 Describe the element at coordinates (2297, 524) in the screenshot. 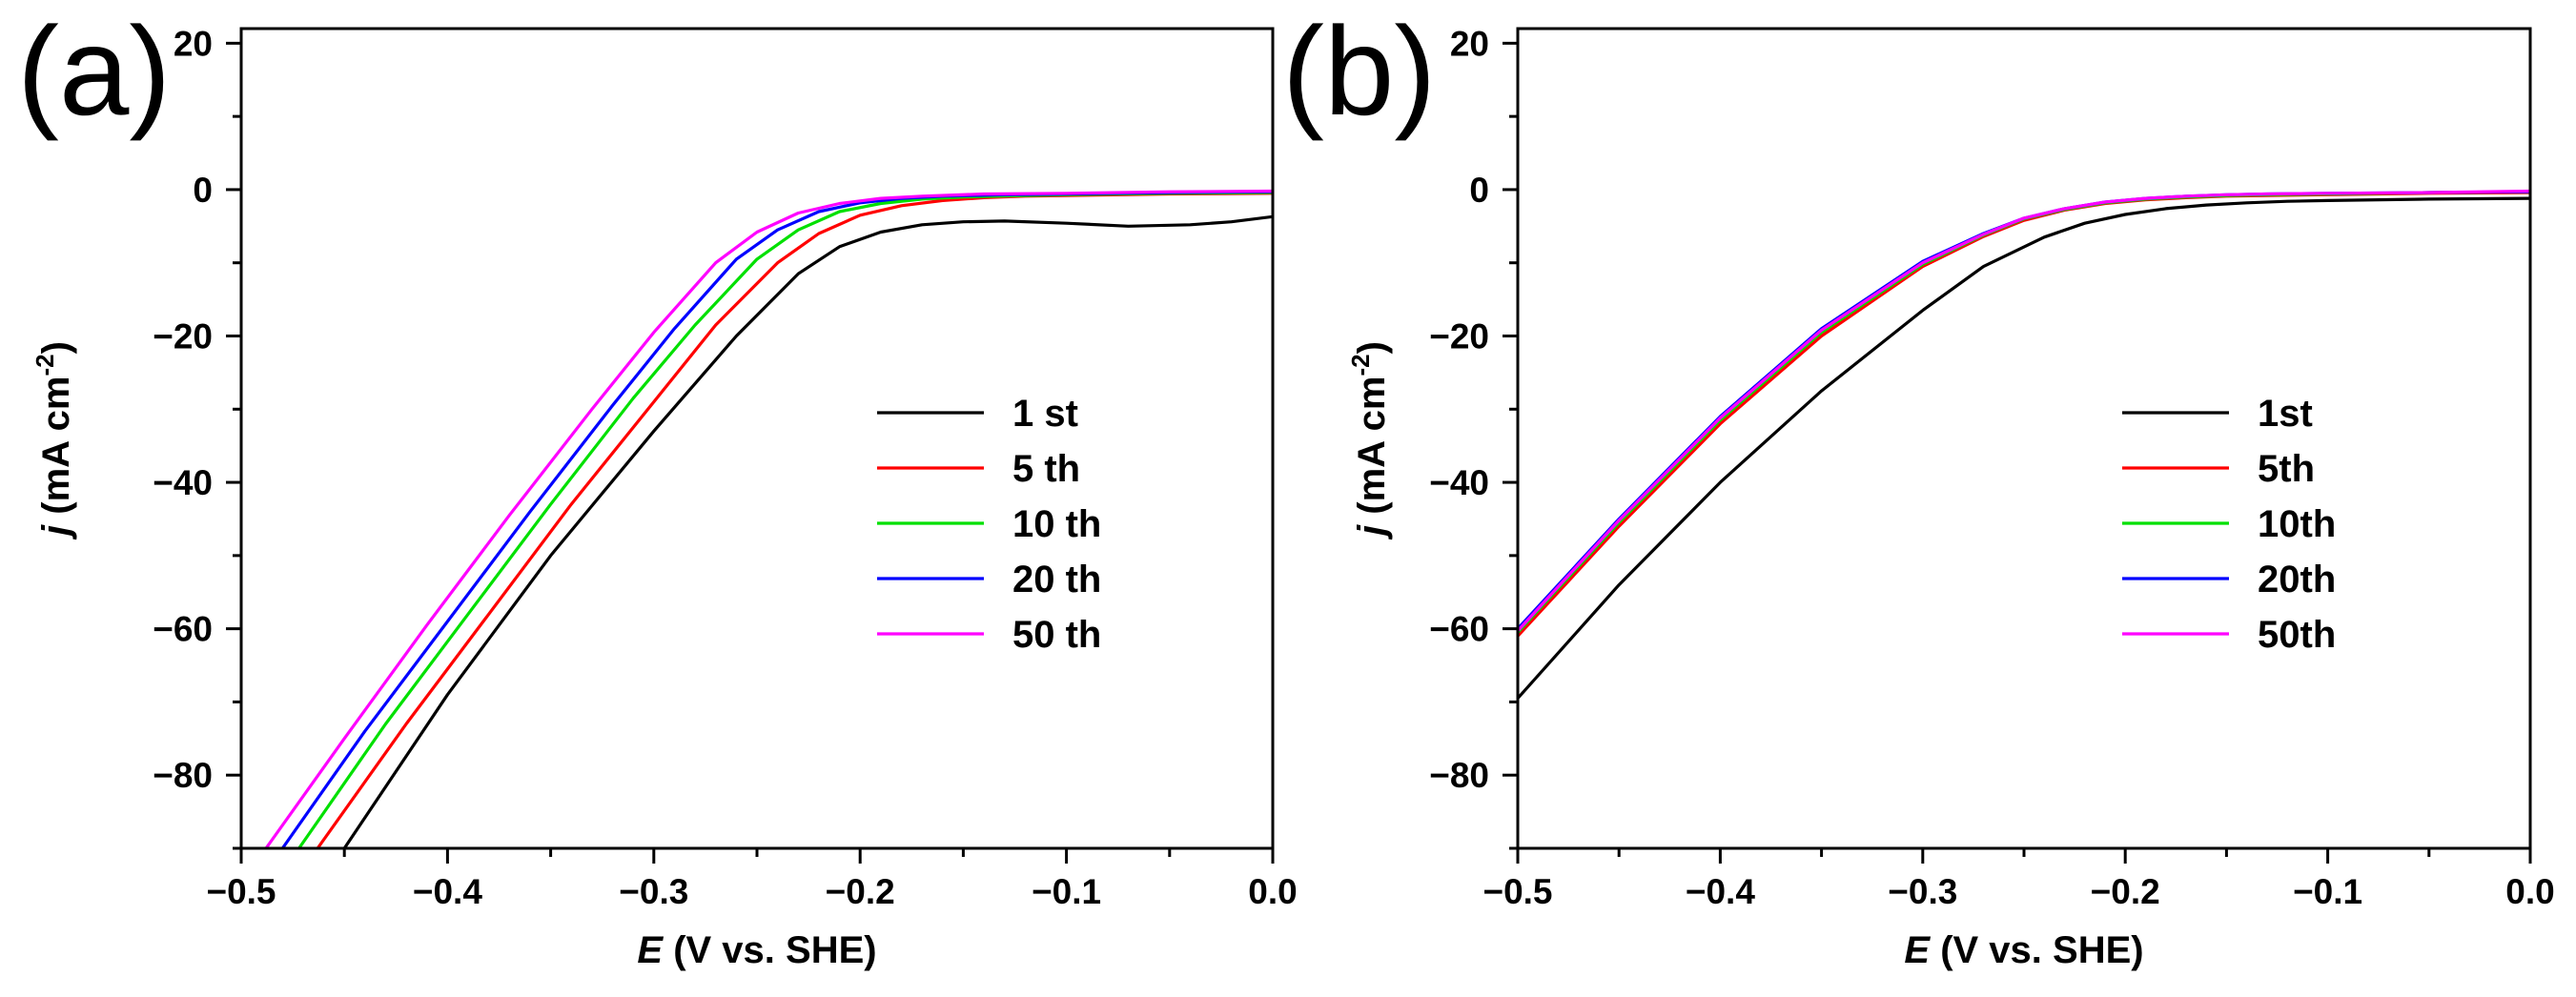

I see `legend-label: 10th` at that location.